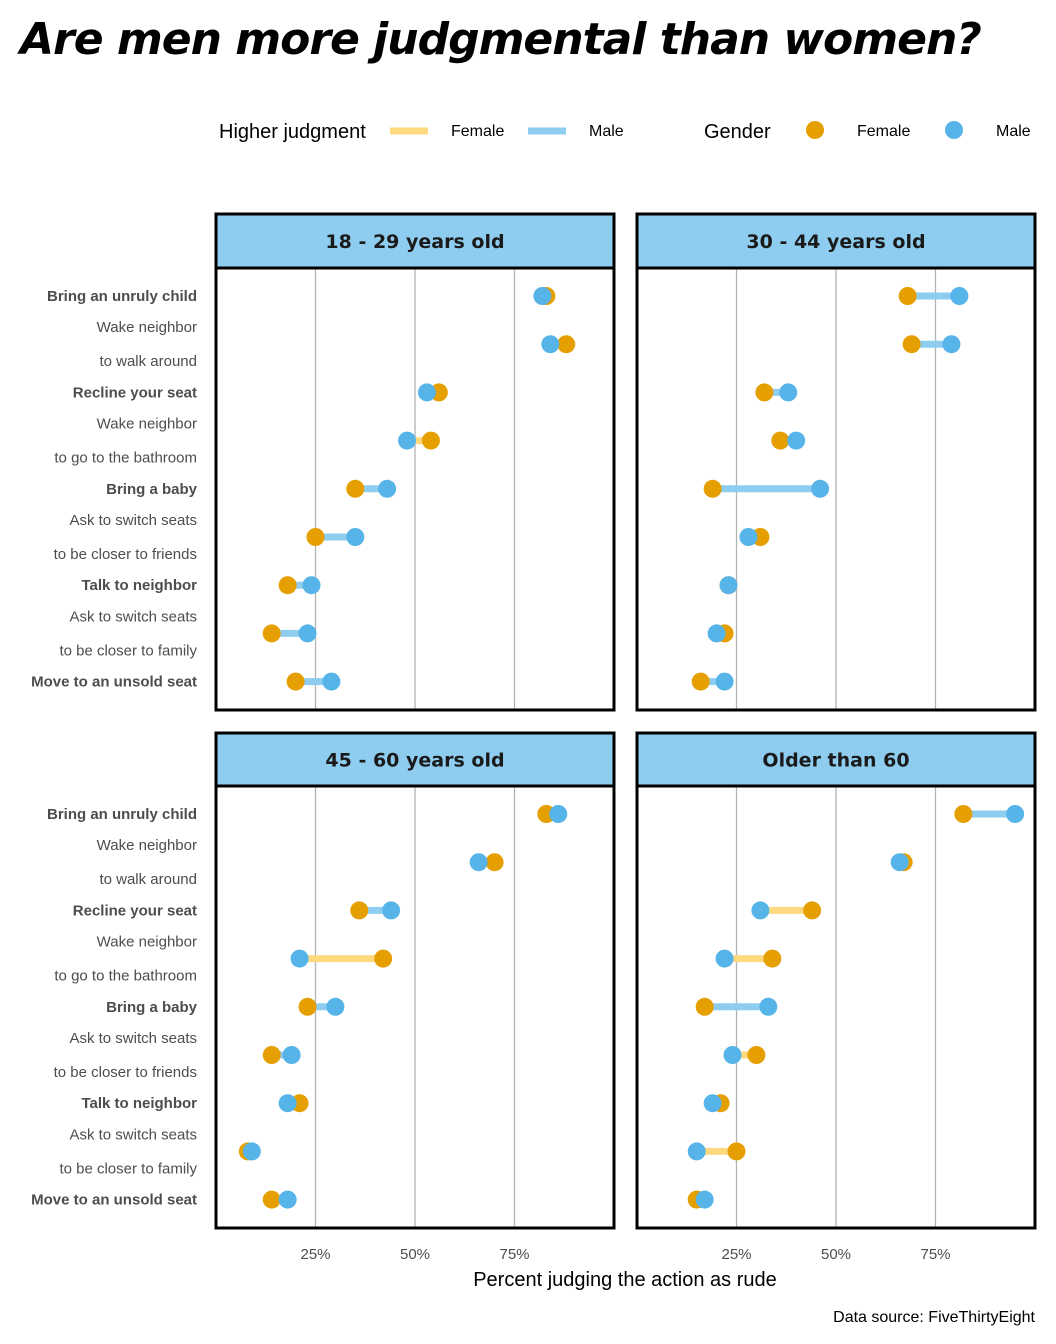  What do you see at coordinates (815, 130) in the screenshot?
I see `legend-point-key-female` at bounding box center [815, 130].